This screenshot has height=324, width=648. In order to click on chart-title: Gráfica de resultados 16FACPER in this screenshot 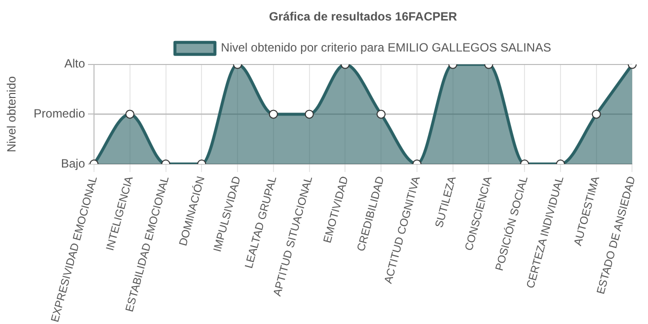, I will do `click(363, 17)`.